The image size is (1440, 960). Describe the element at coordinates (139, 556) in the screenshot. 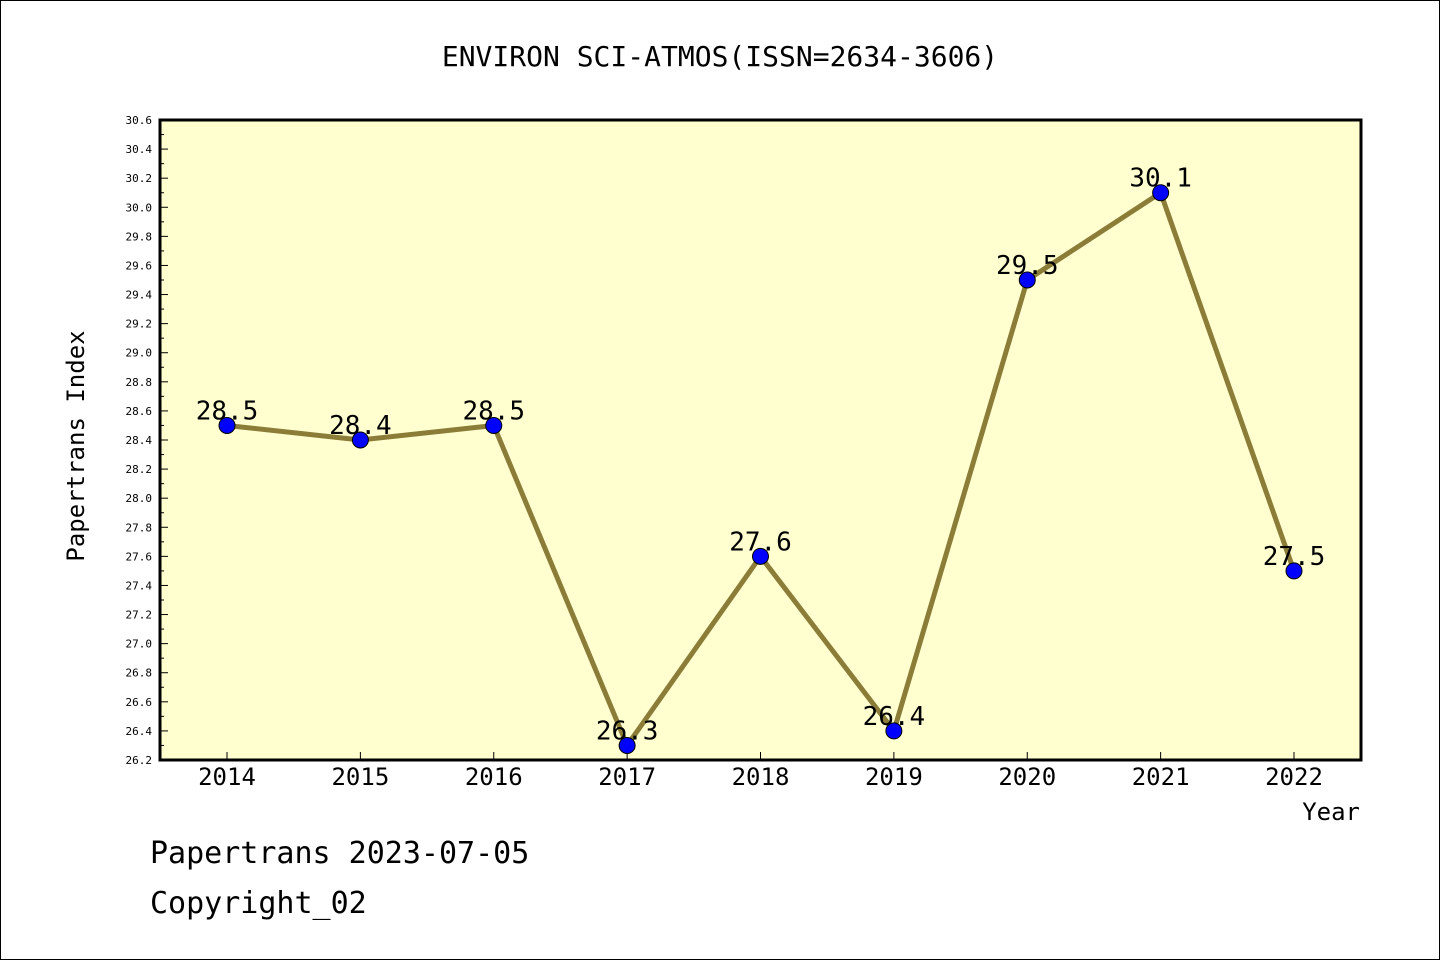

I see `y-tick-label: 27.6` at that location.